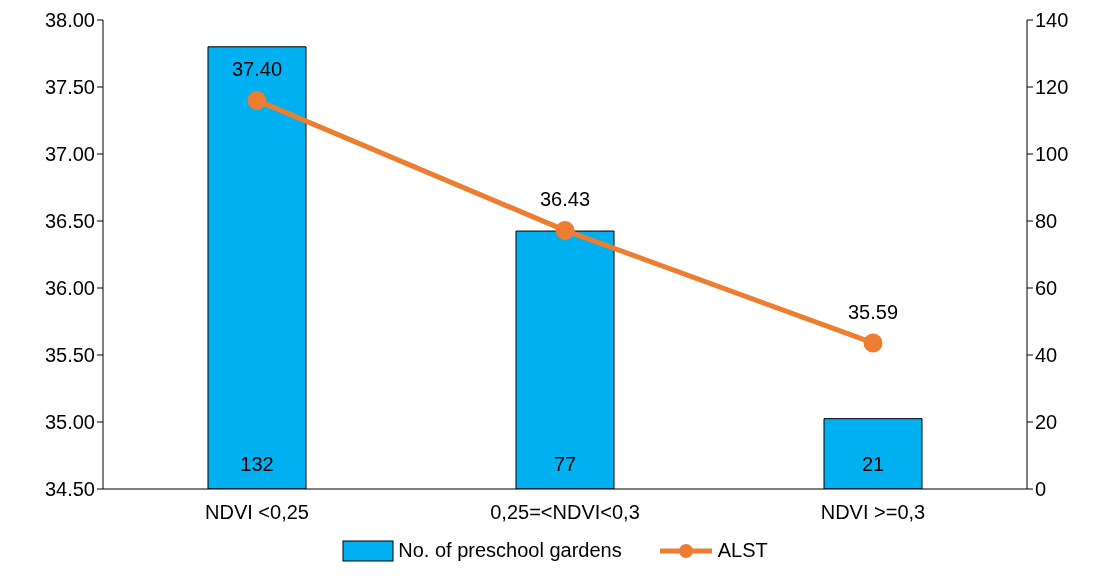  What do you see at coordinates (742, 550) in the screenshot?
I see `legend-label: ALST` at bounding box center [742, 550].